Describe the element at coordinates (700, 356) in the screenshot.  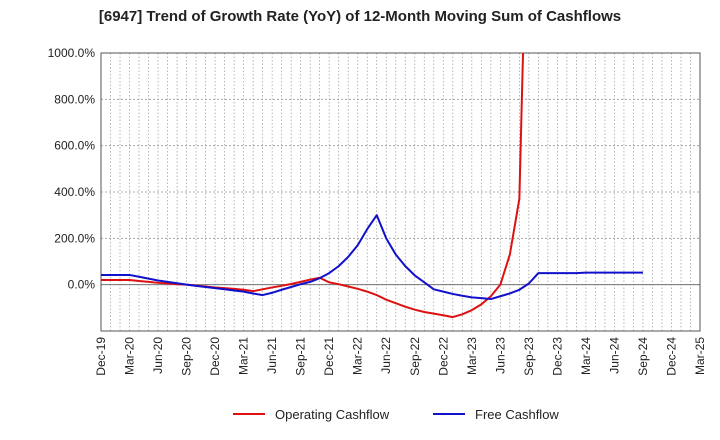
I see `x-tick-label: Mar-25` at that location.